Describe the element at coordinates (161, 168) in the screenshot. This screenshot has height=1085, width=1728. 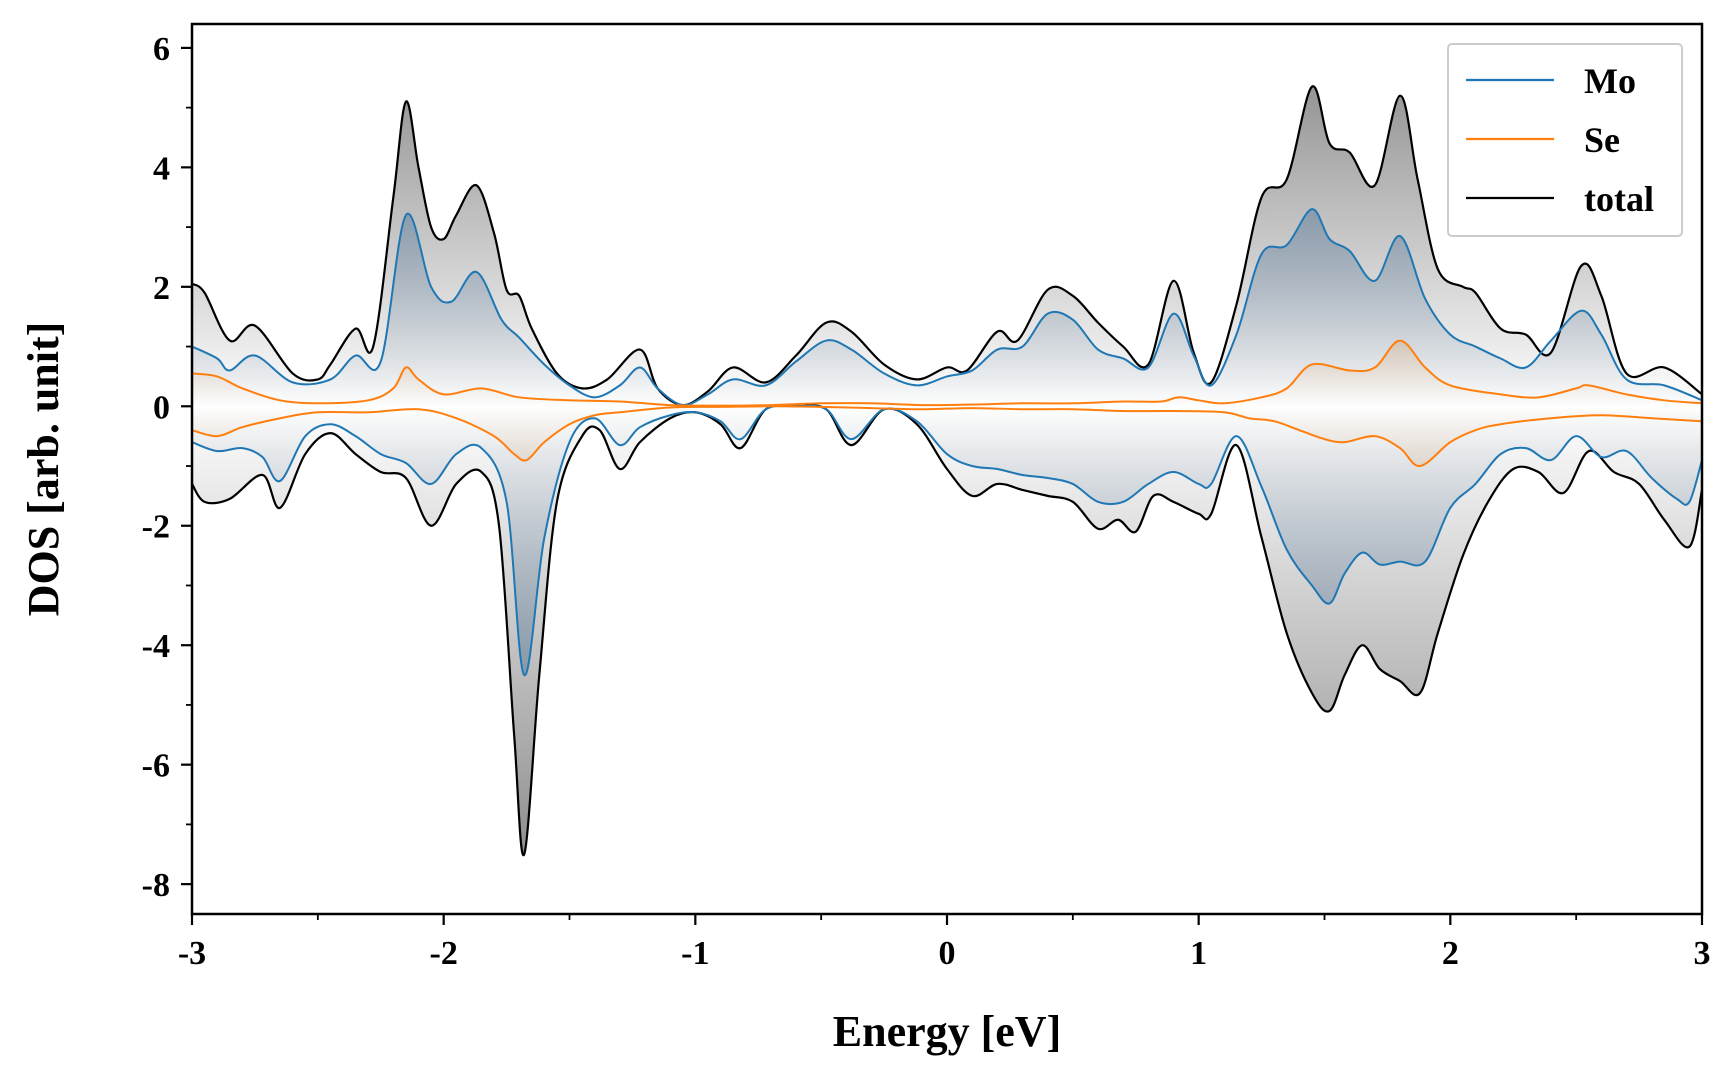
I see `y-tick-label: 4` at that location.